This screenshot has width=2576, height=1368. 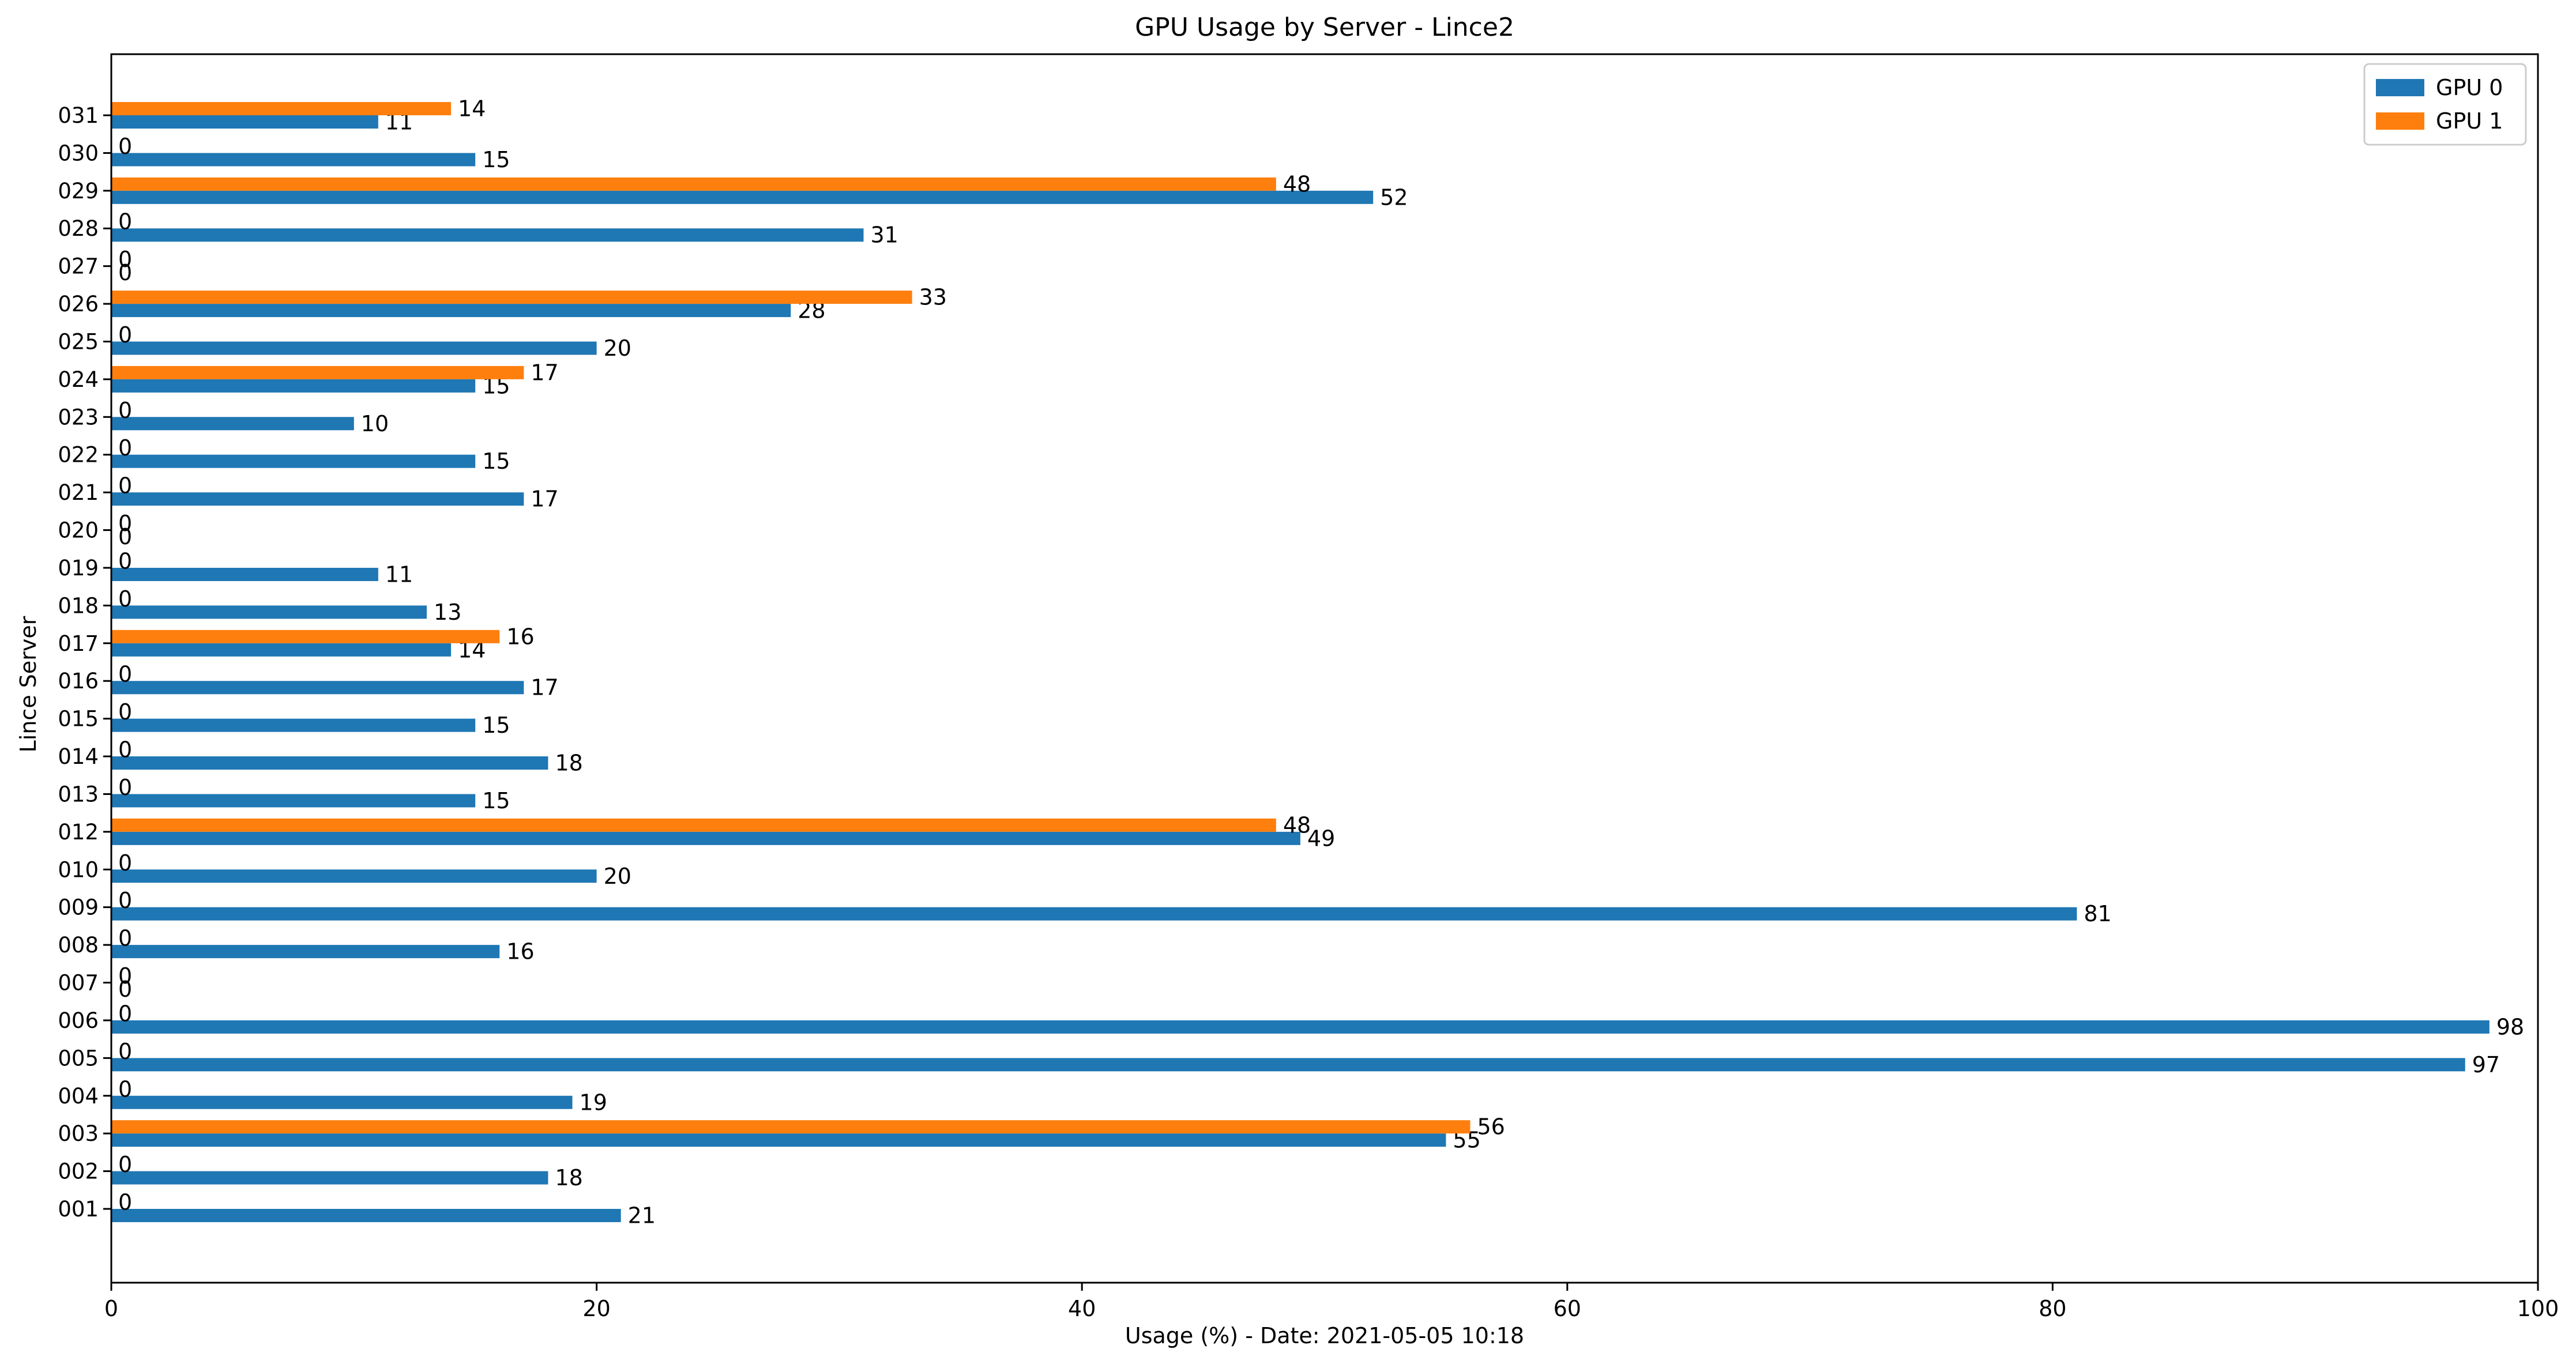 What do you see at coordinates (933, 297) in the screenshot?
I see `data-label: 33` at bounding box center [933, 297].